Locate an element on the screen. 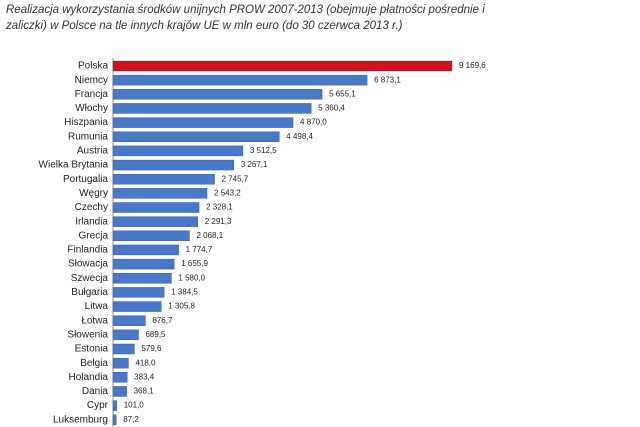  category-label: Finlandia is located at coordinates (87, 250).